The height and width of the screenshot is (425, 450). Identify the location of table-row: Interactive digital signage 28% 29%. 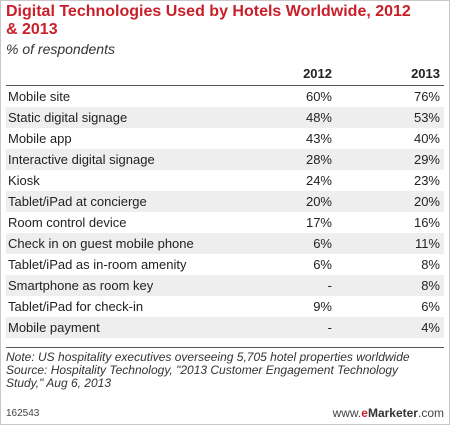
(225, 159).